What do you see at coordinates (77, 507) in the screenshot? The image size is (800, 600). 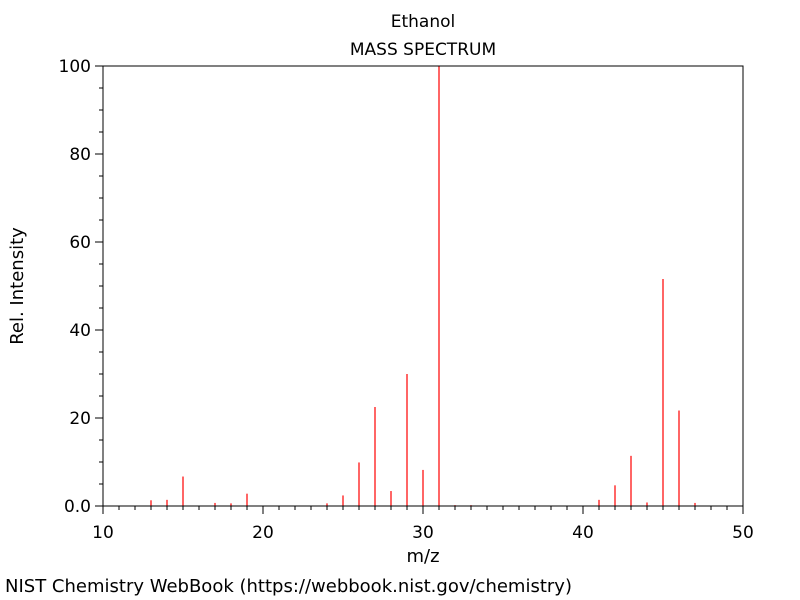 I see `y-tick-label: 0.0` at bounding box center [77, 507].